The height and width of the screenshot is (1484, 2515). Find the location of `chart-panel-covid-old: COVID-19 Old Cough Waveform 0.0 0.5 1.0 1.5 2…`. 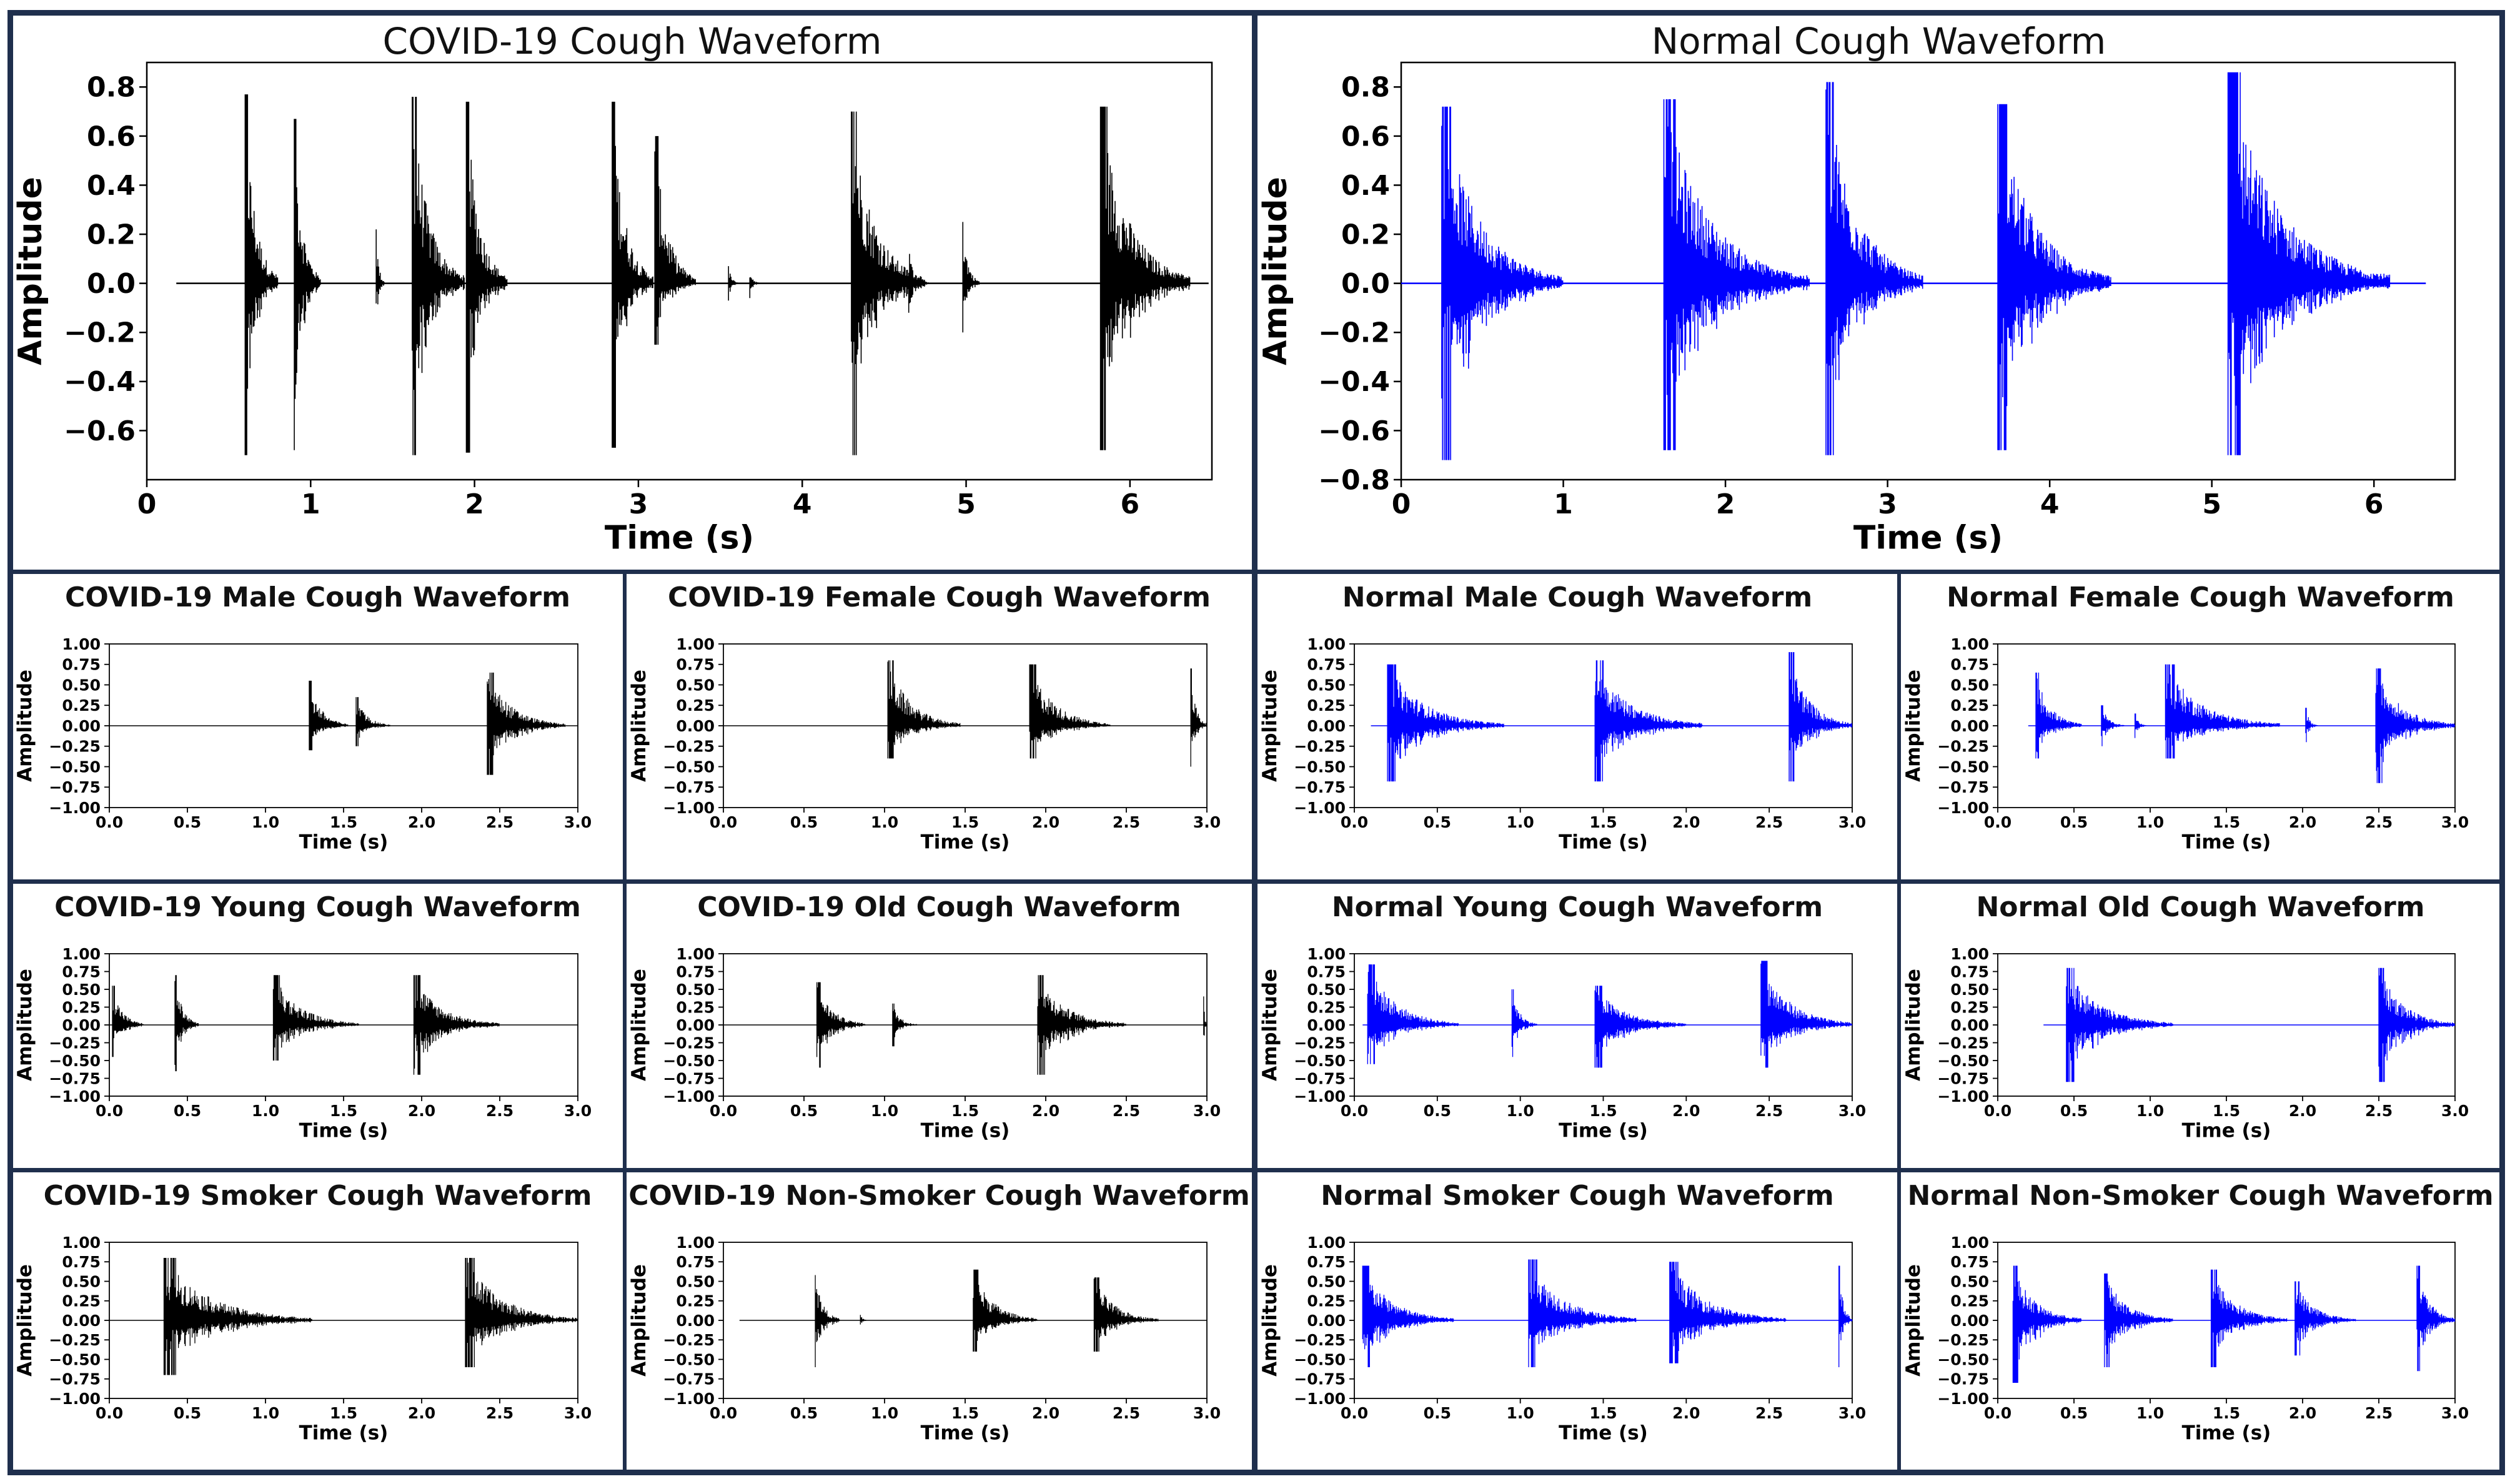

chart-panel-covid-old: COVID-19 Old Cough Waveform 0.0 0.5 1.0 1.5 2… is located at coordinates (939, 1026).